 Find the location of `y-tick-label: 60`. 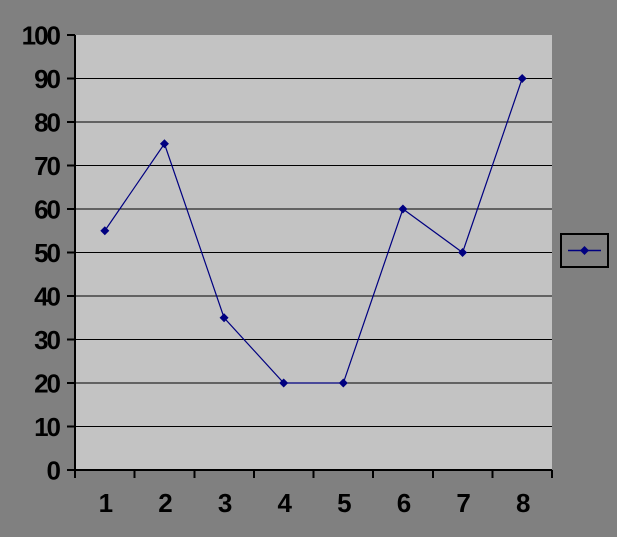

y-tick-label: 60 is located at coordinates (47, 210).